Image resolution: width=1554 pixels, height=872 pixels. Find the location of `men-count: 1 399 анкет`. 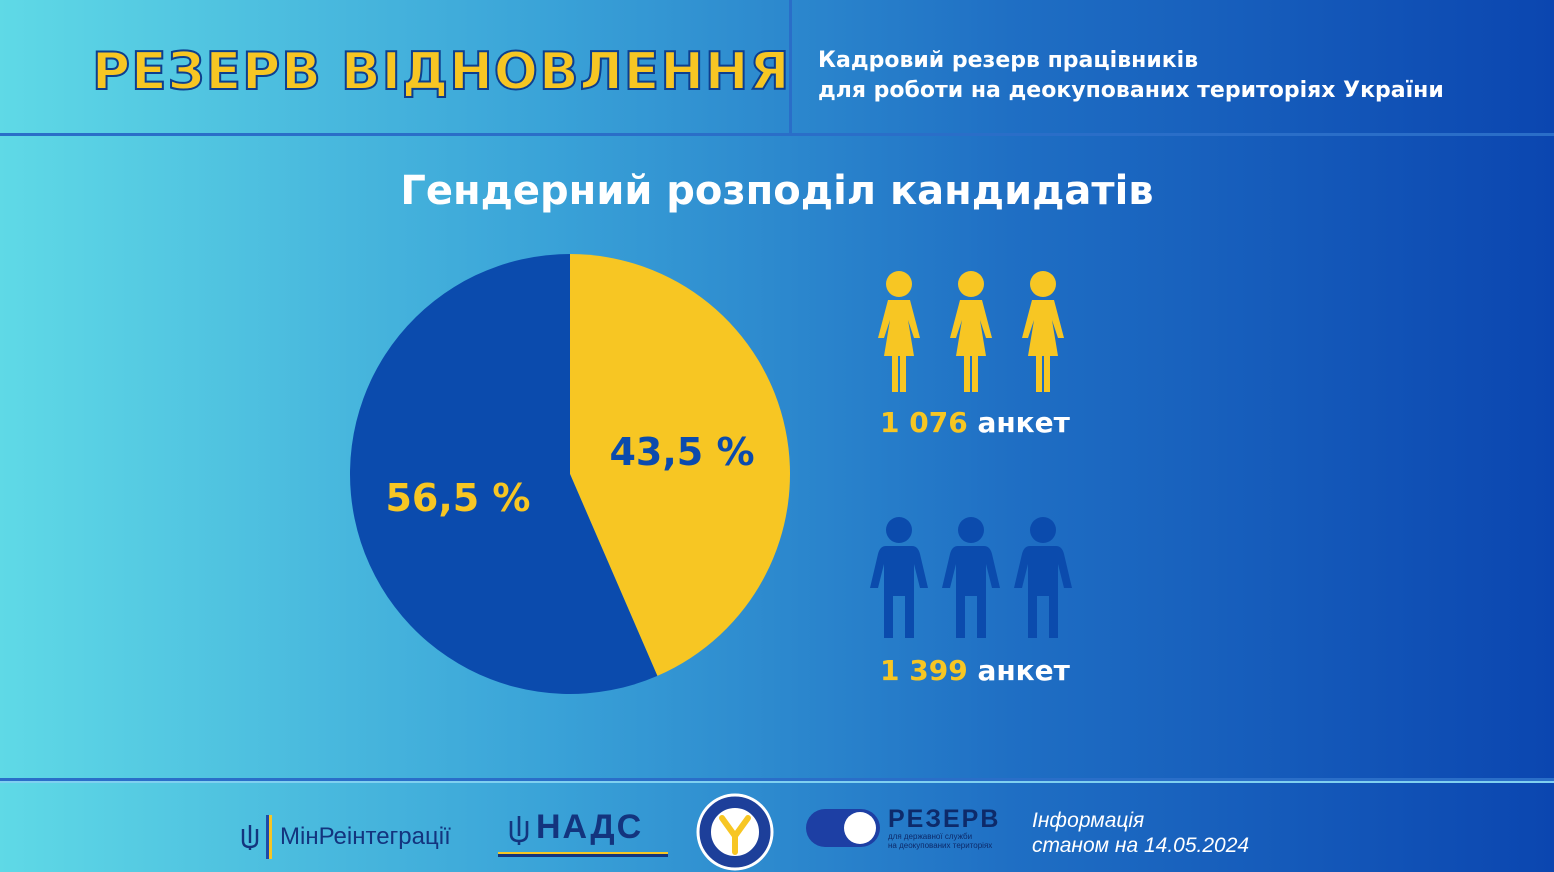

men-count: 1 399 анкет is located at coordinates (975, 670).